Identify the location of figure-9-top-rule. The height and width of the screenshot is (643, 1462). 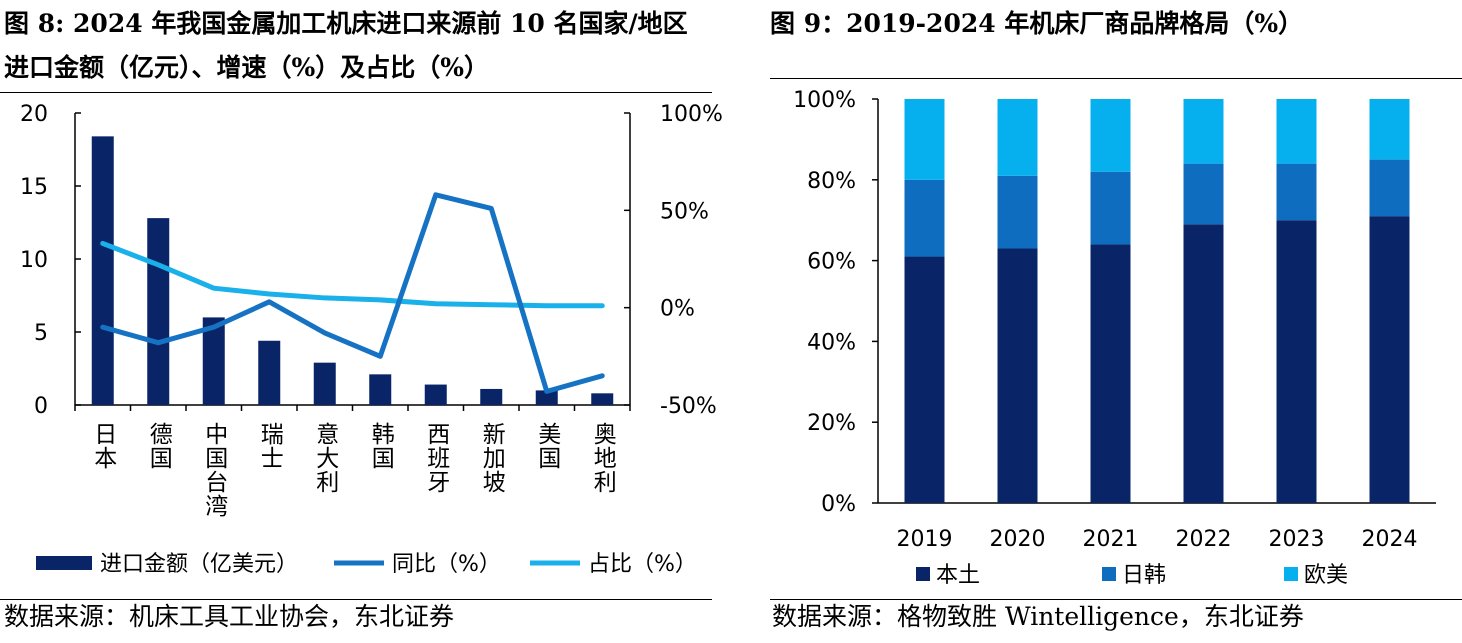
(1116, 78).